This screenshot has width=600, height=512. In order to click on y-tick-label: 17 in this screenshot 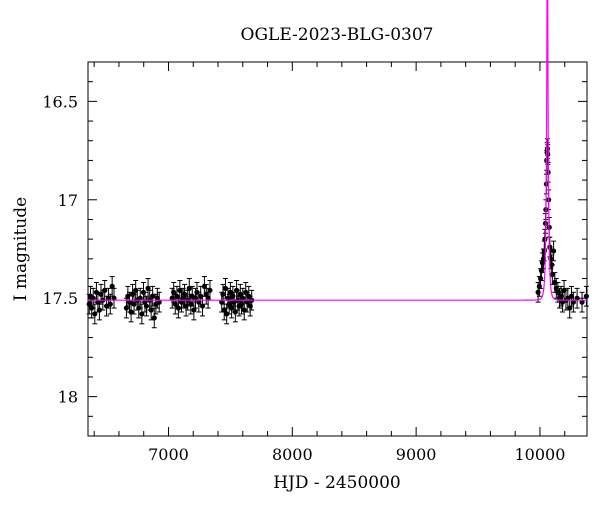, I will do `click(68, 200)`.